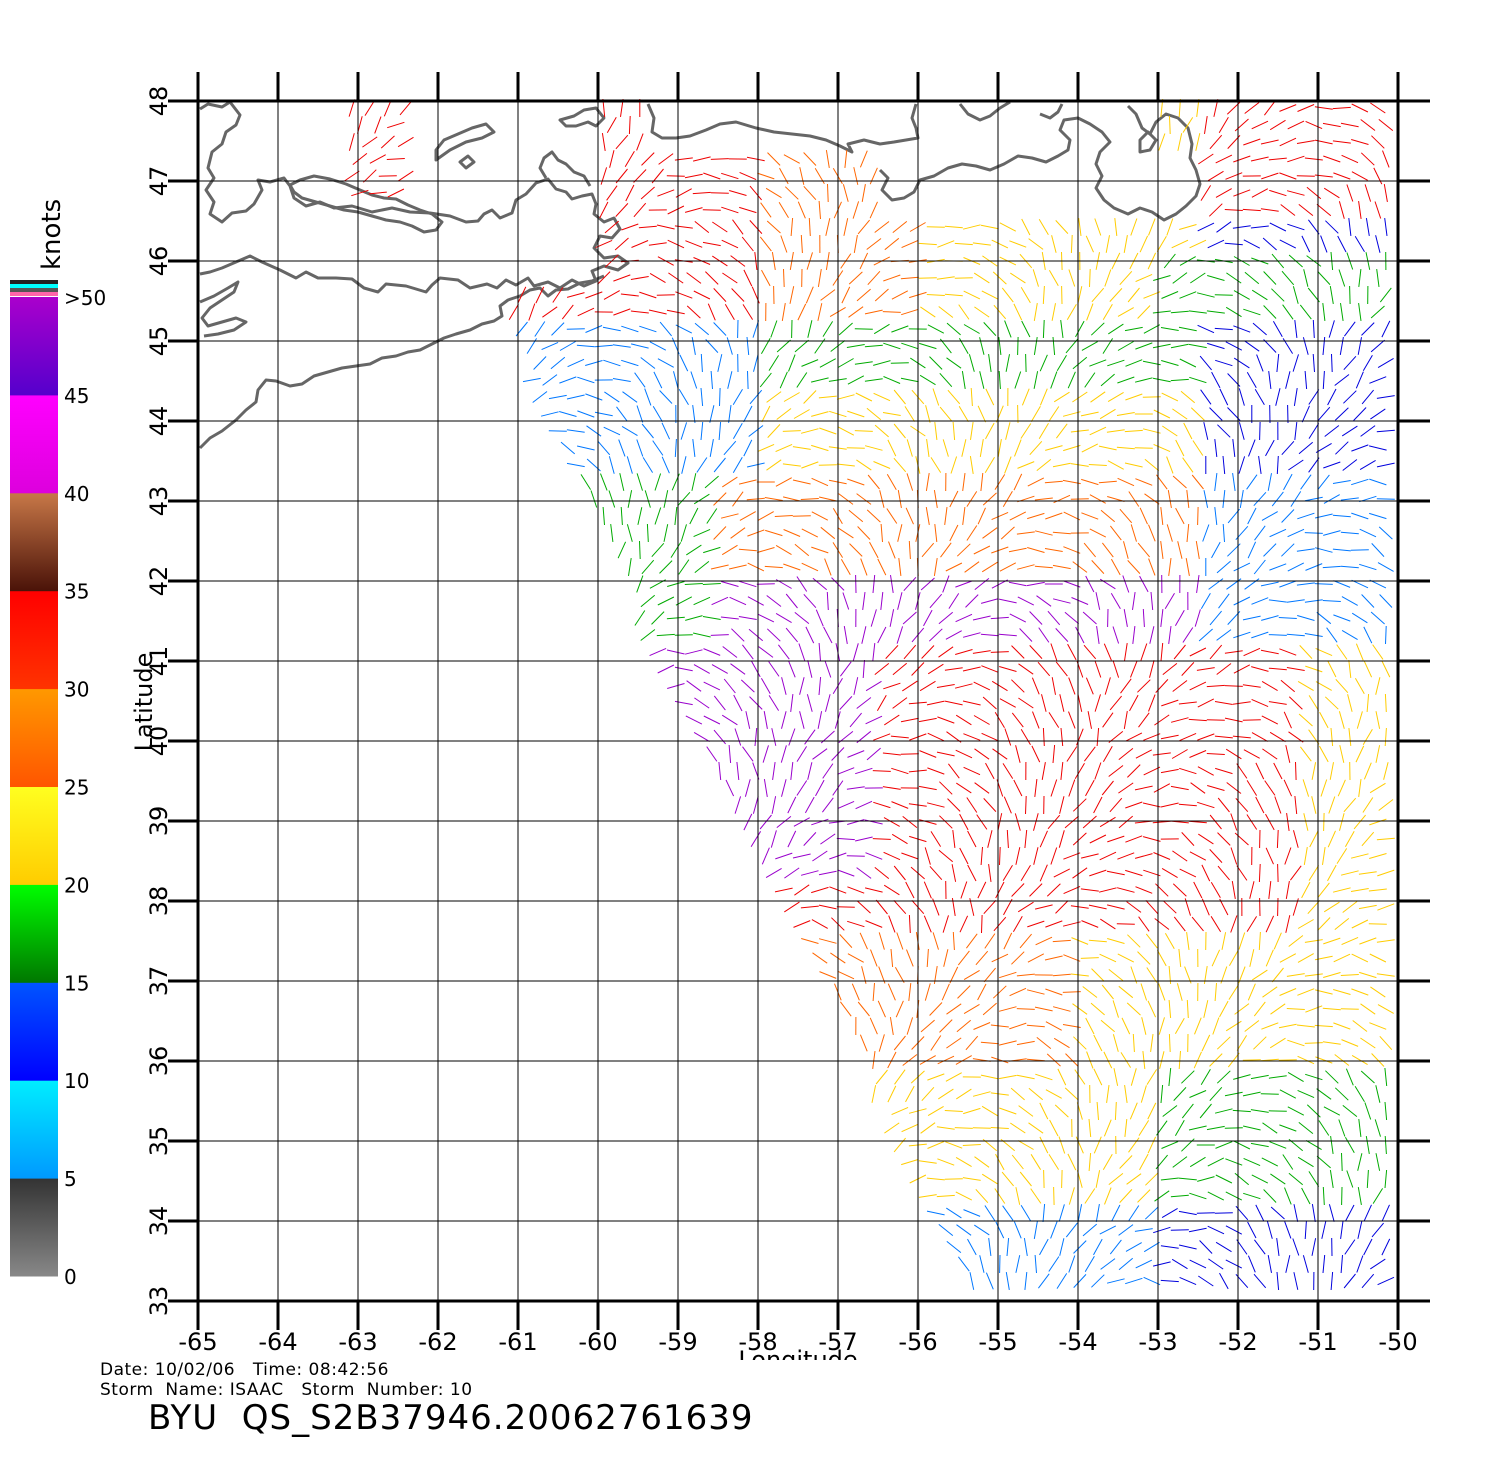  I want to click on colorbar-label: 25, so click(76, 788).